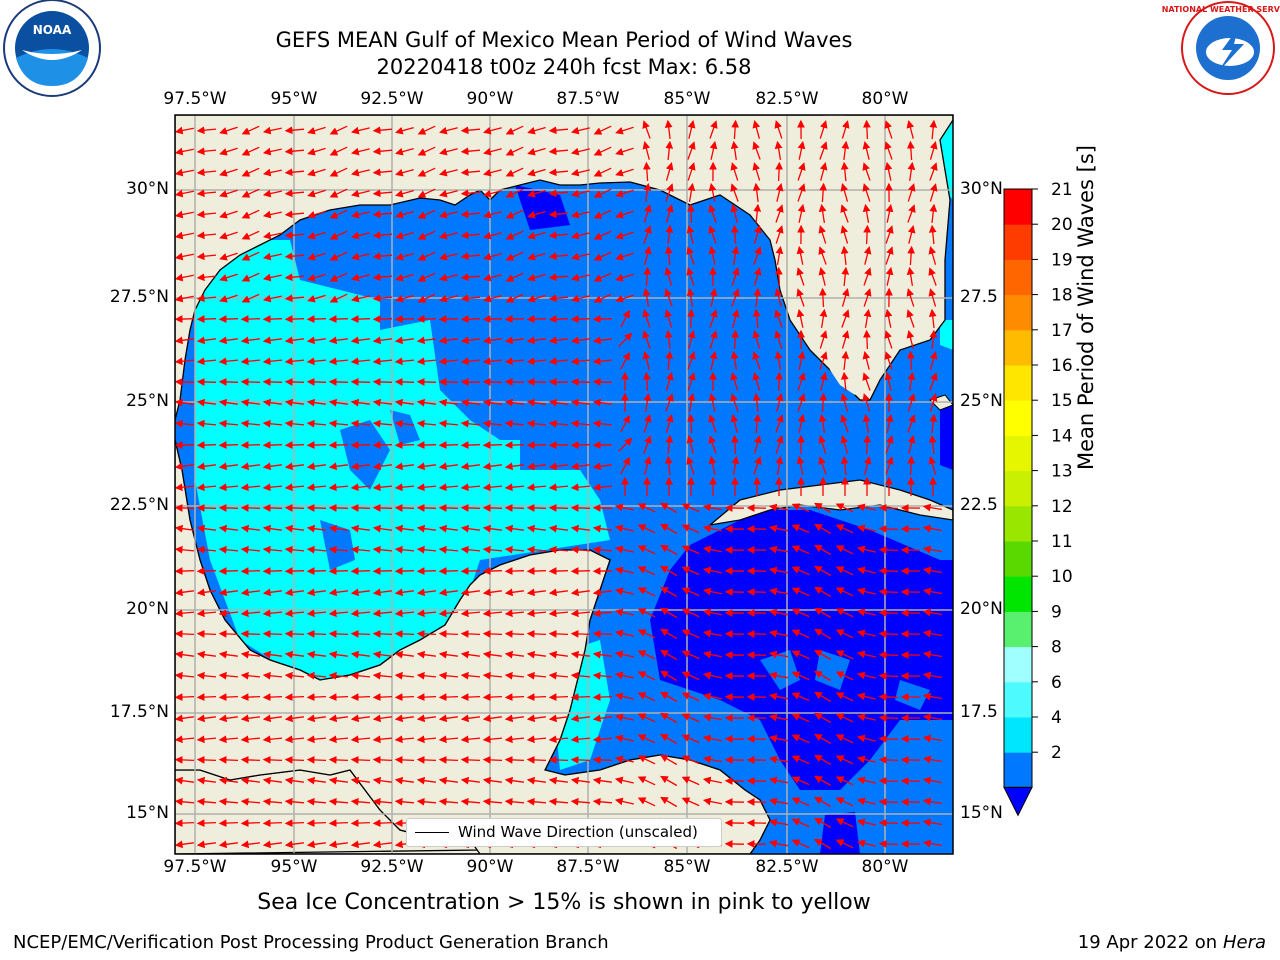 The width and height of the screenshot is (1280, 960). I want to click on legend: Wind Wave Direction (unscaled), so click(564, 832).